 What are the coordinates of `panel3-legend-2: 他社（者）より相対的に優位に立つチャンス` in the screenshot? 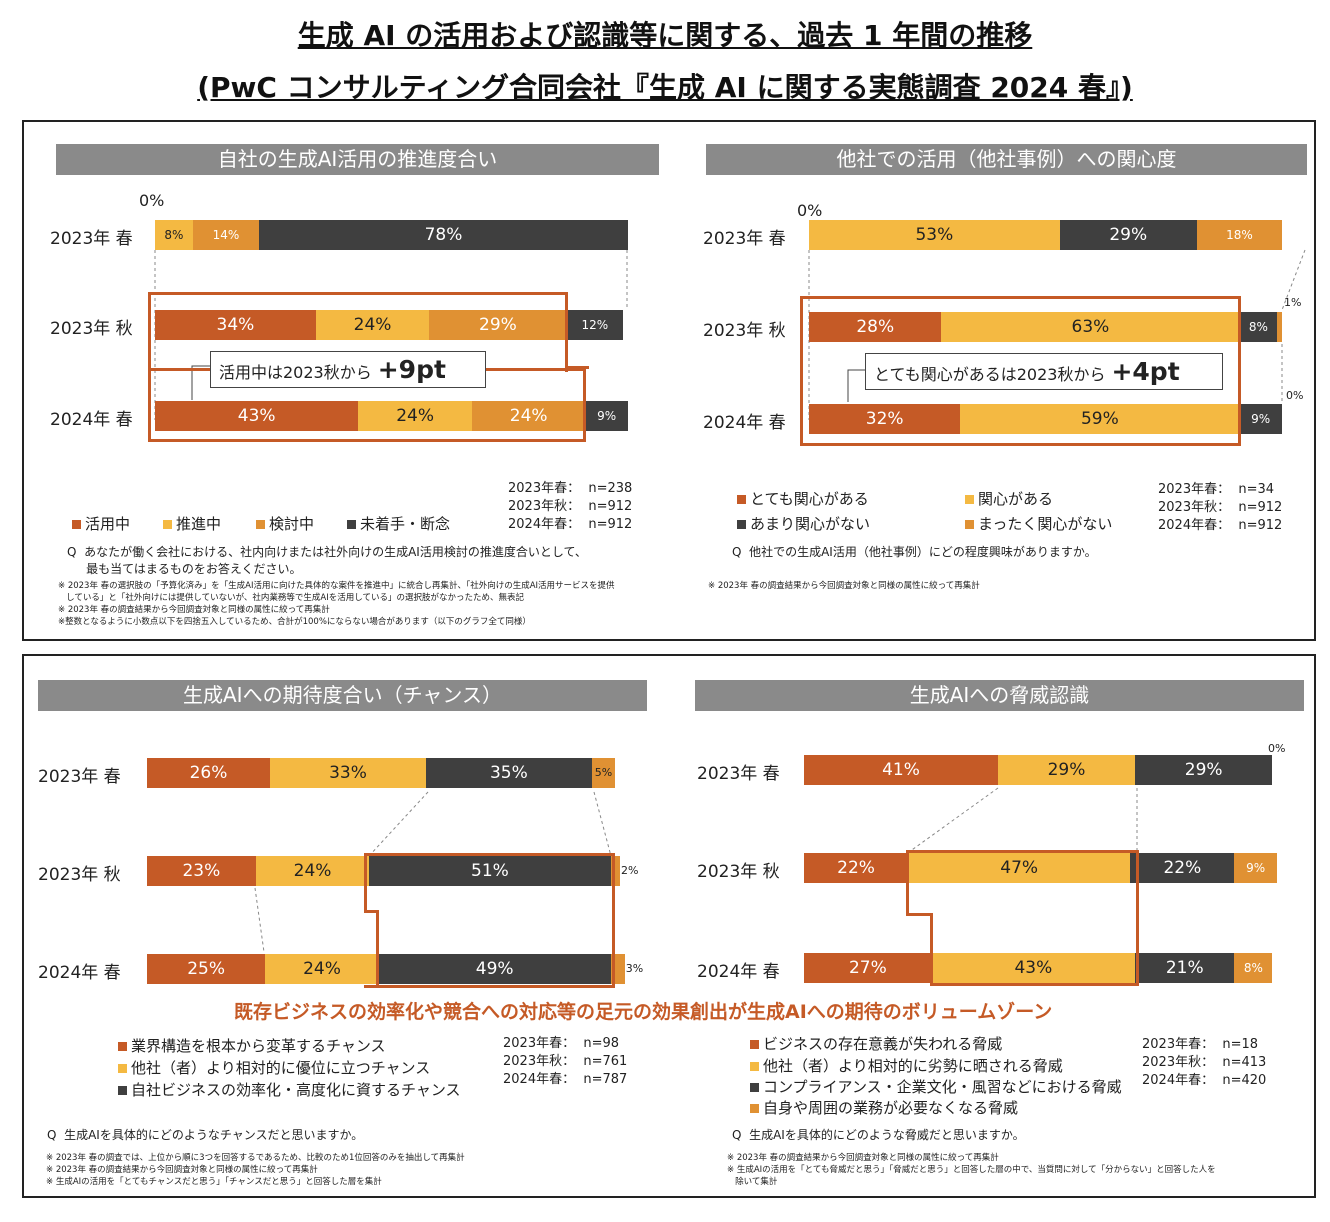 It's located at (274, 1067).